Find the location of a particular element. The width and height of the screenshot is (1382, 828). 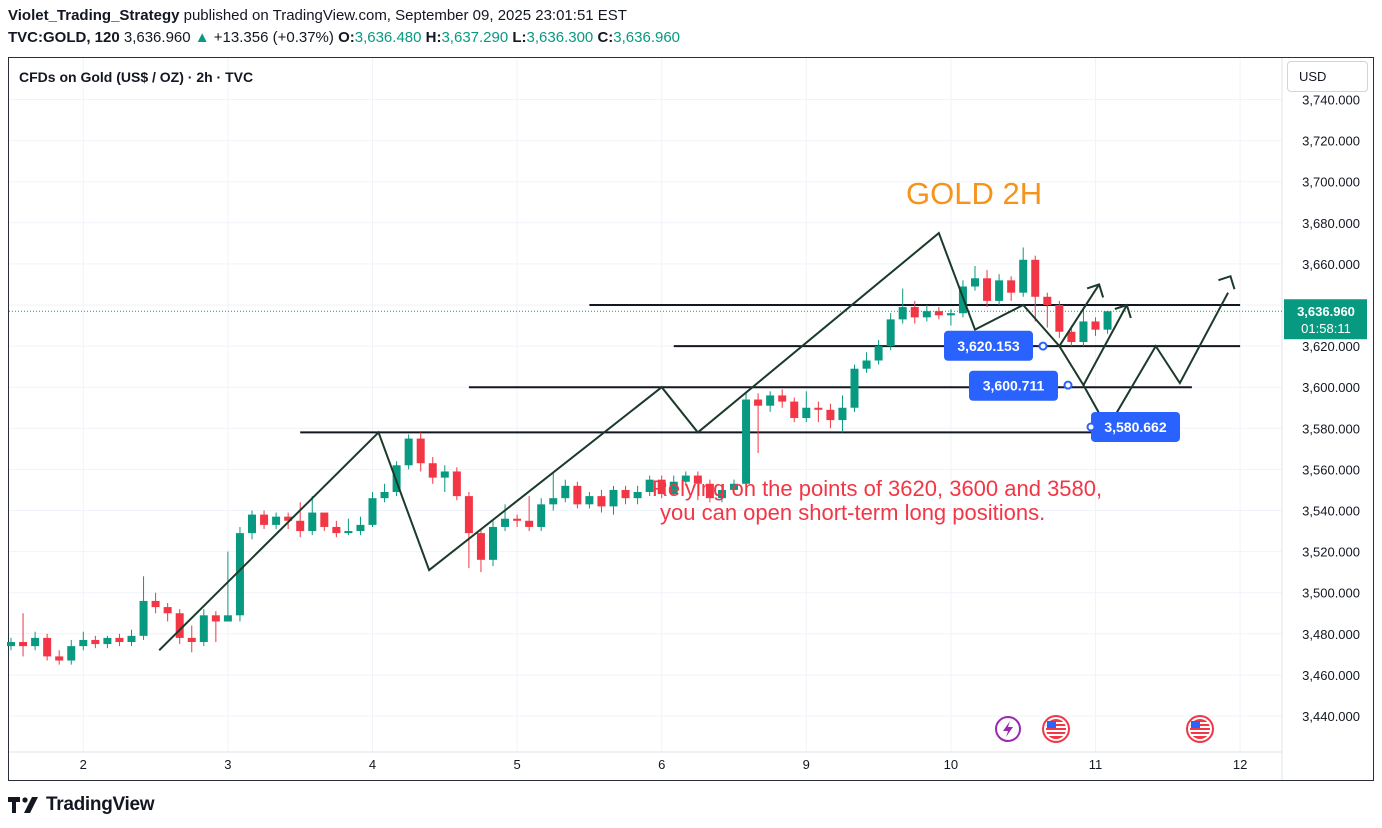

current-price-tag is located at coordinates (1325, 319).